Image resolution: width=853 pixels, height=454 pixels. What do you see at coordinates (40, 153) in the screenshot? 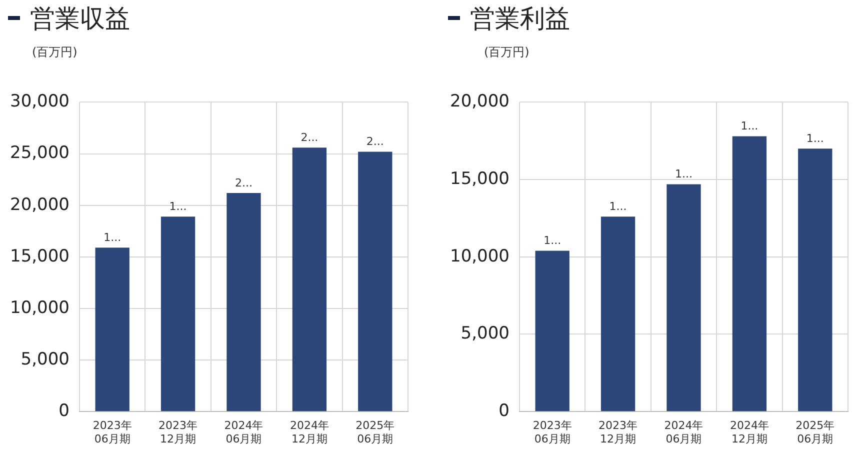
I see `y-tick-label: 25,000` at bounding box center [40, 153].